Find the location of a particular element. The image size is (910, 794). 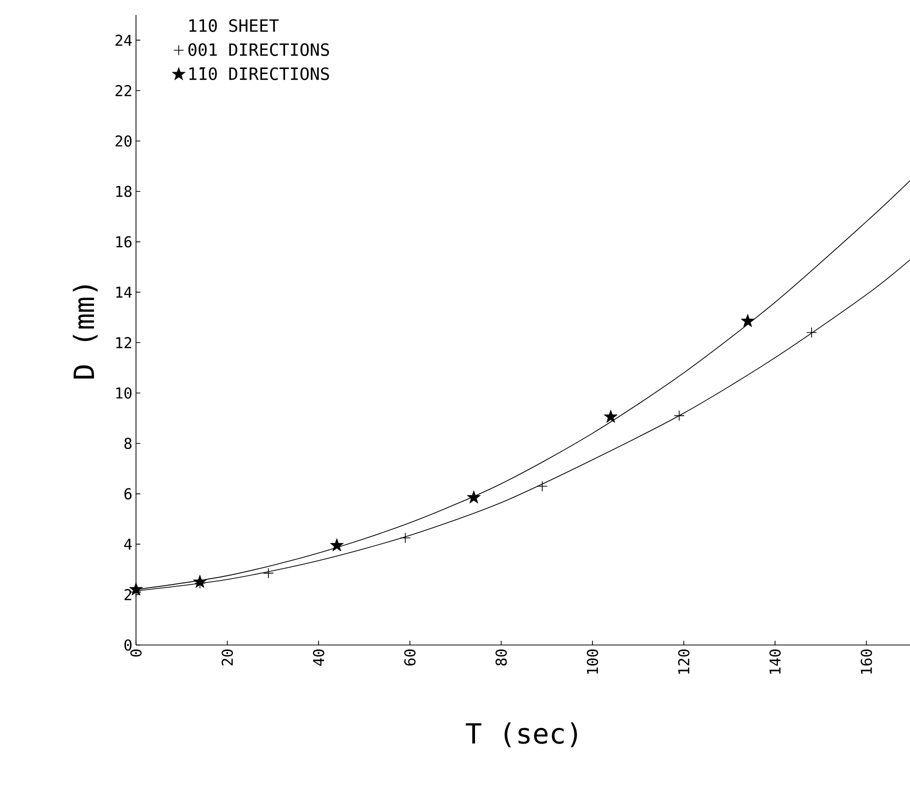

y-tick-label: 2 is located at coordinates (128, 594).